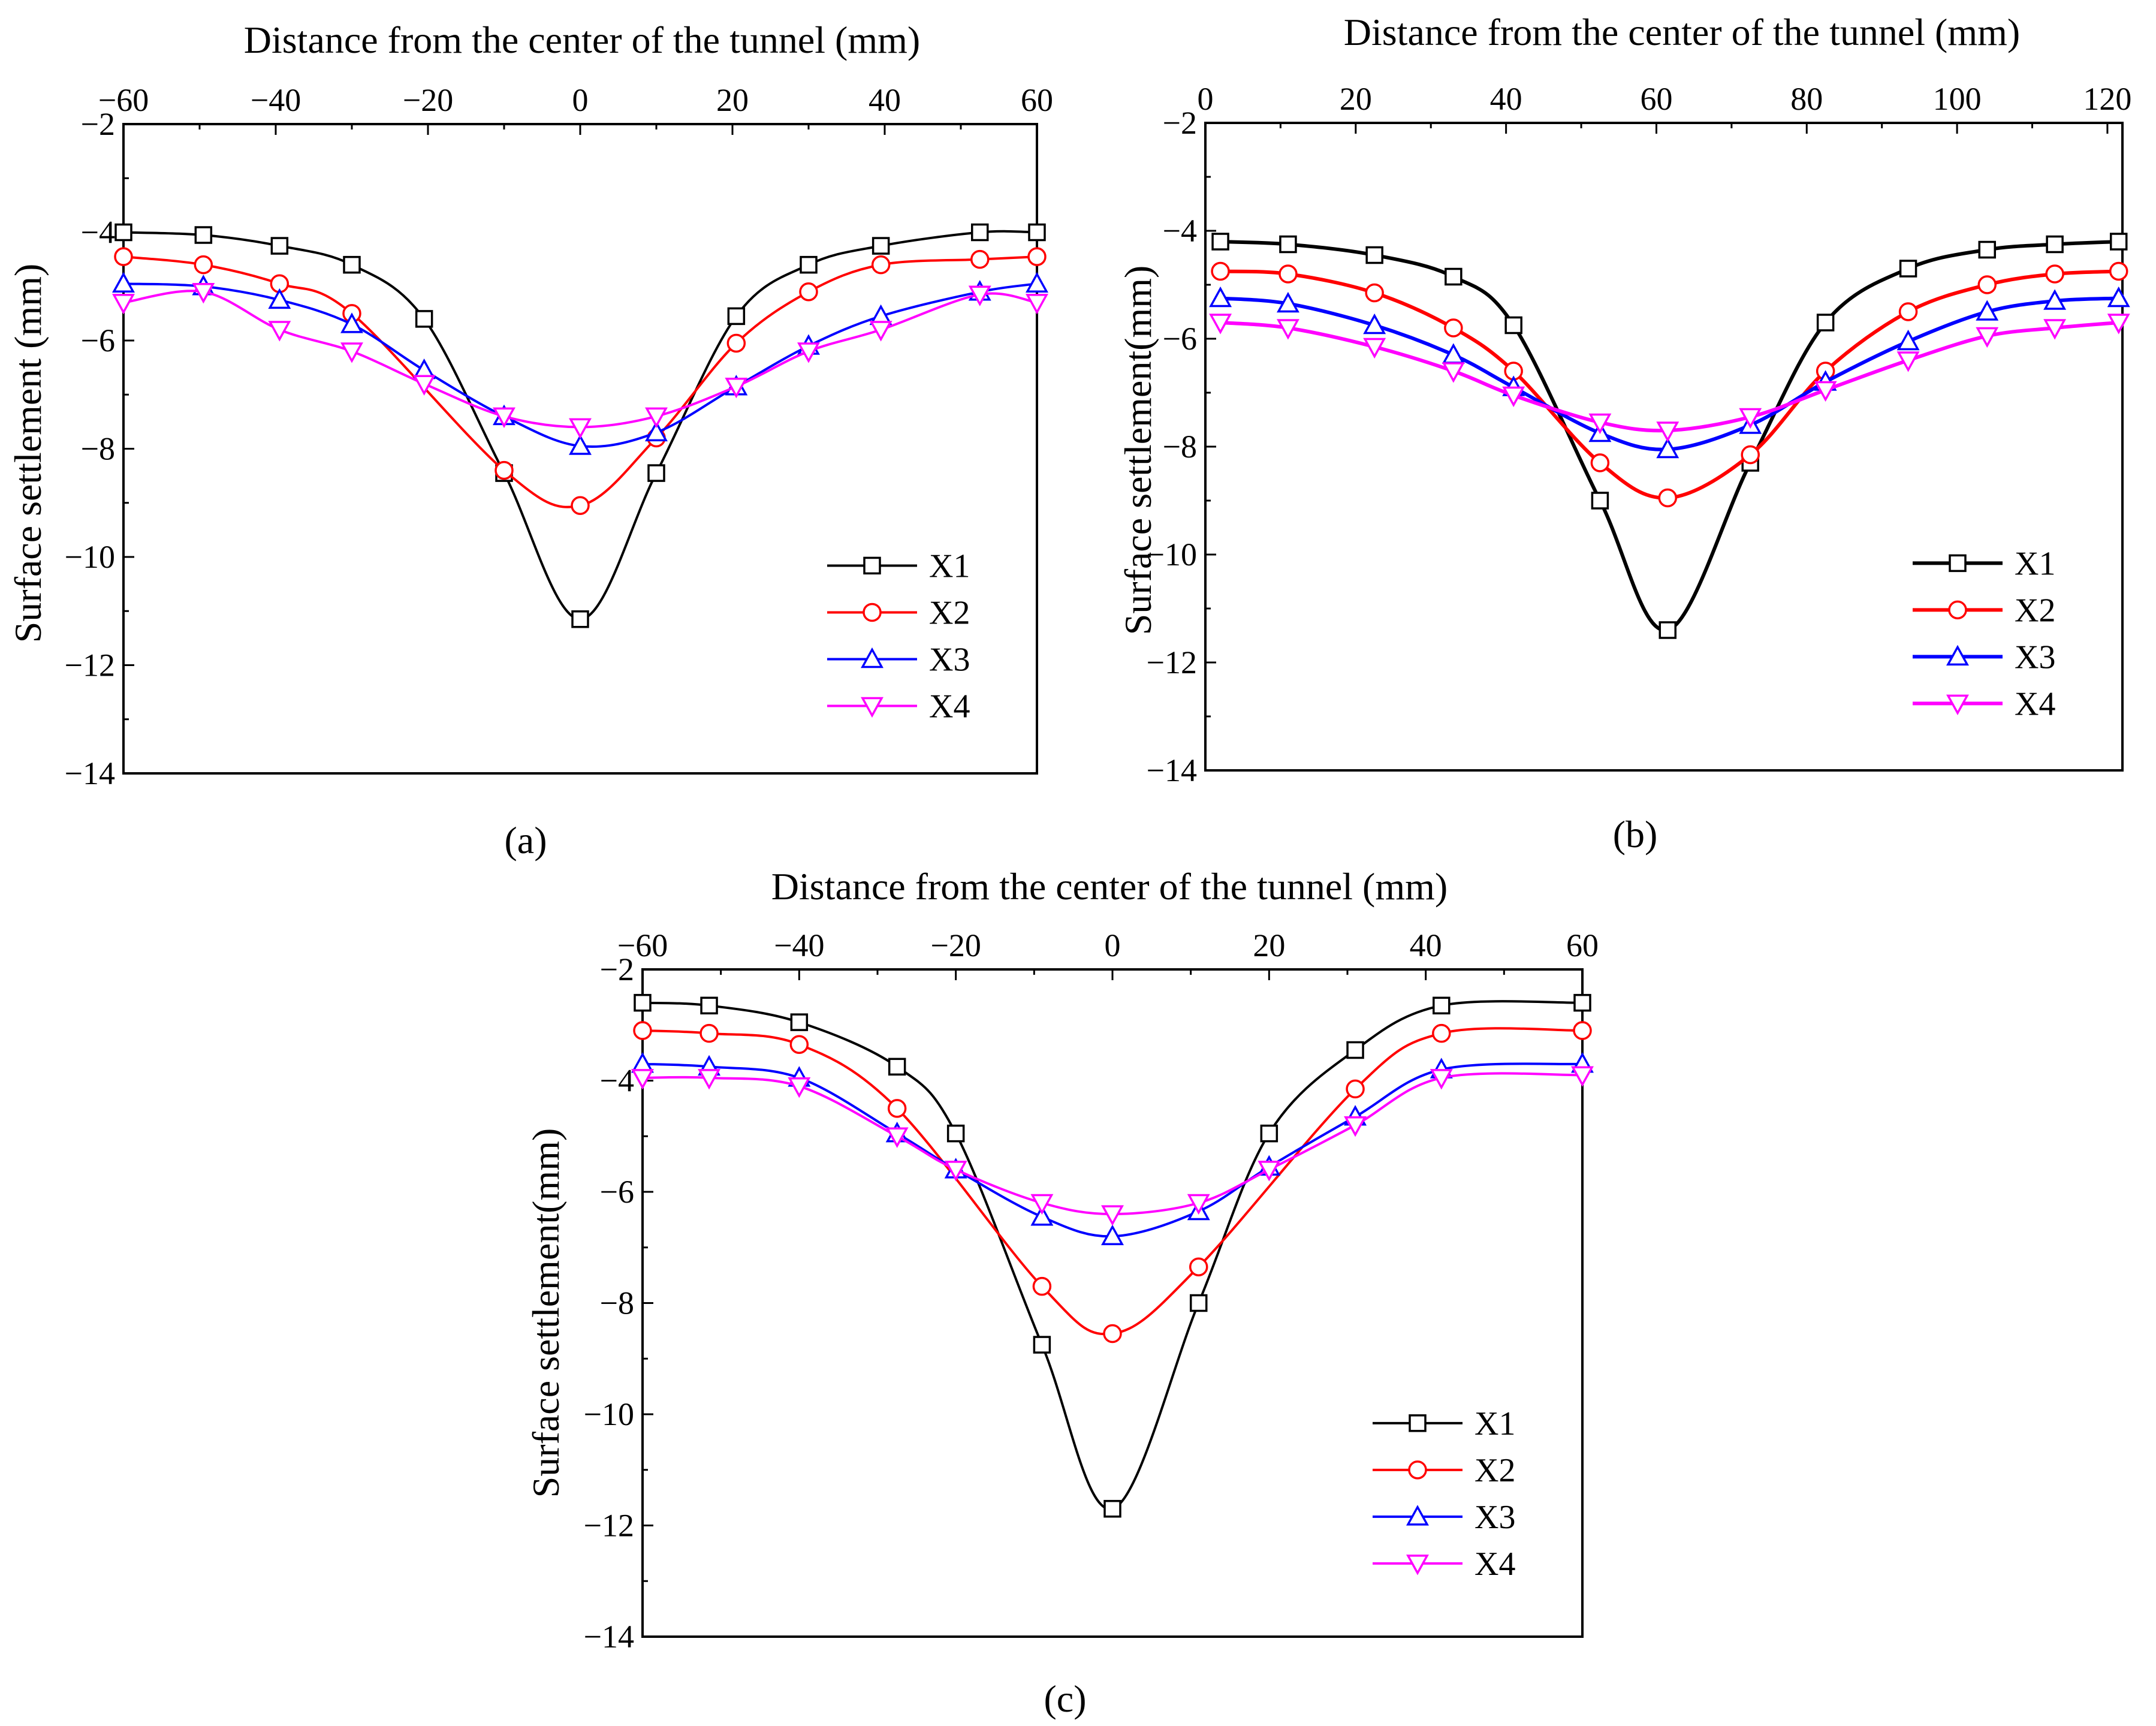 This screenshot has height=1726, width=2156. Describe the element at coordinates (98, 449) in the screenshot. I see `y-tick-label: −8` at that location.